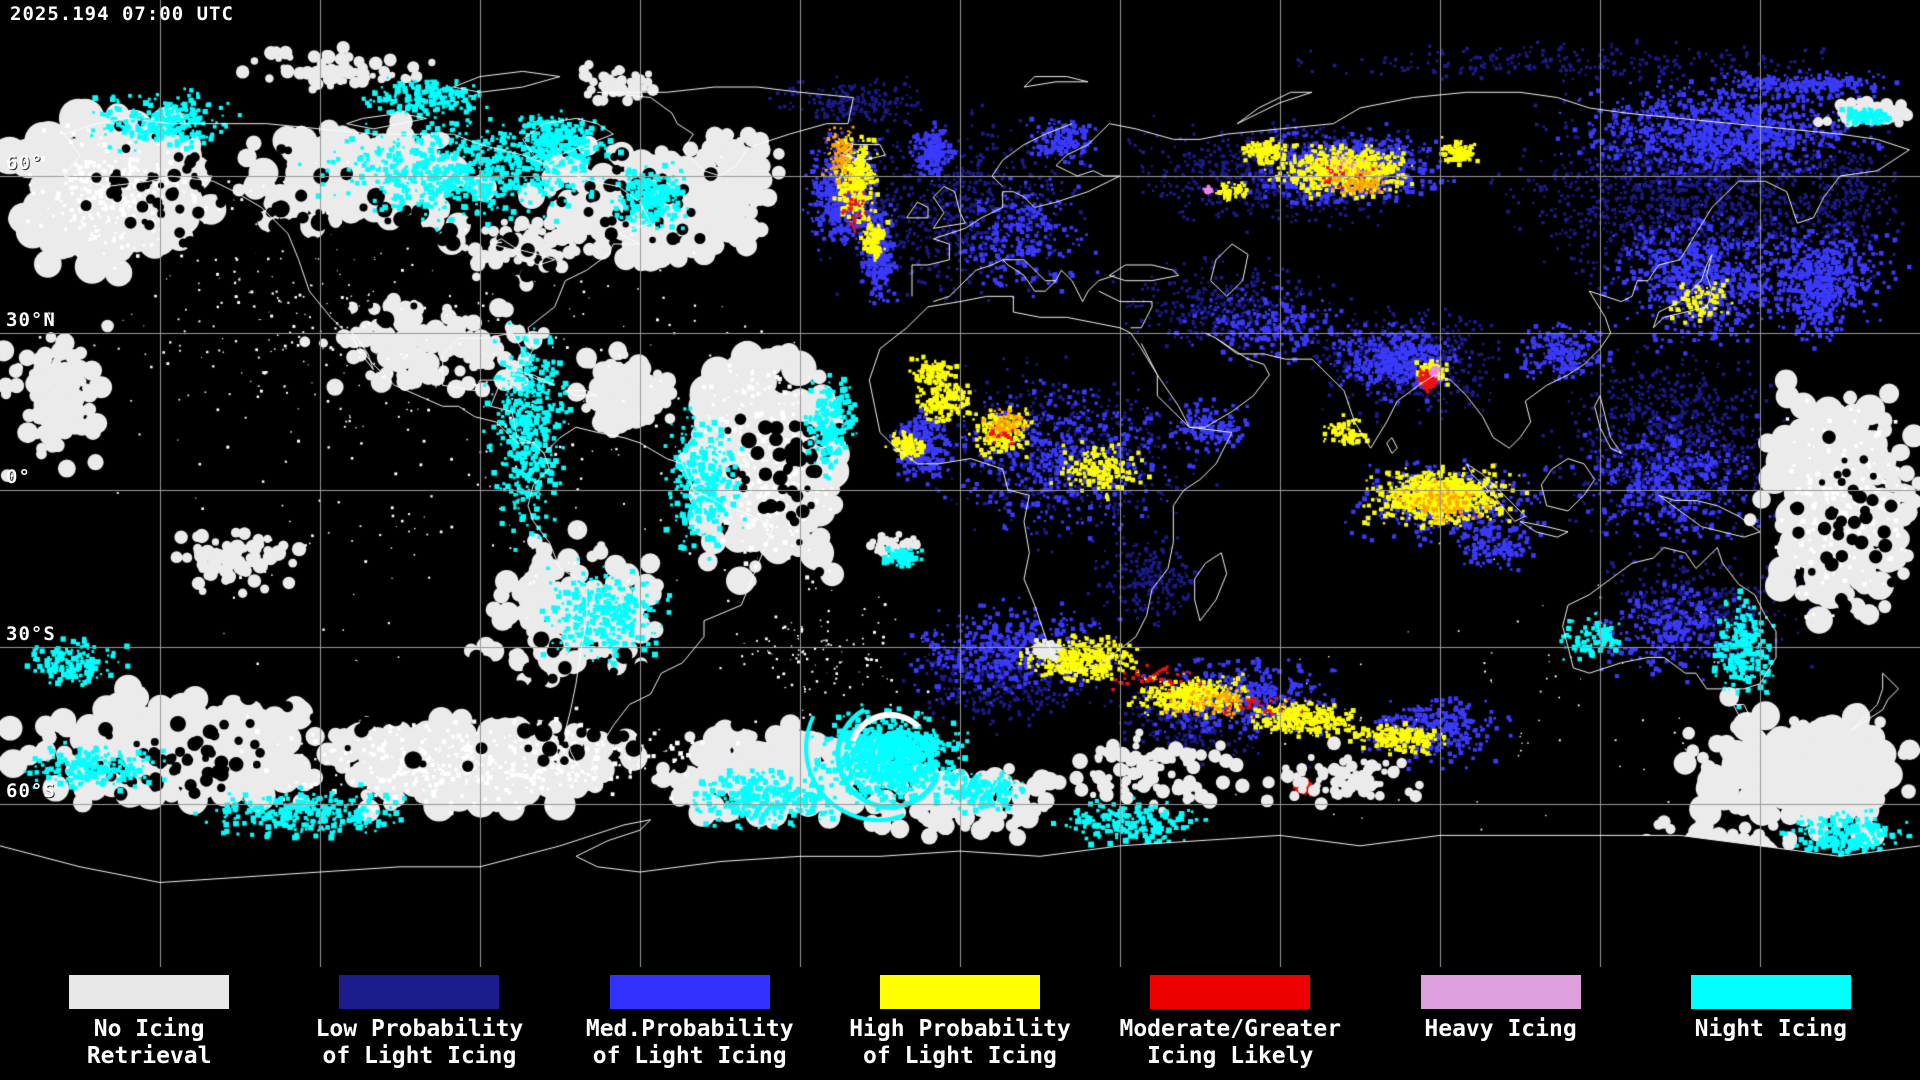 This screenshot has height=1080, width=1920. What do you see at coordinates (18, 477) in the screenshot?
I see `lat-label-eq: 0°` at bounding box center [18, 477].